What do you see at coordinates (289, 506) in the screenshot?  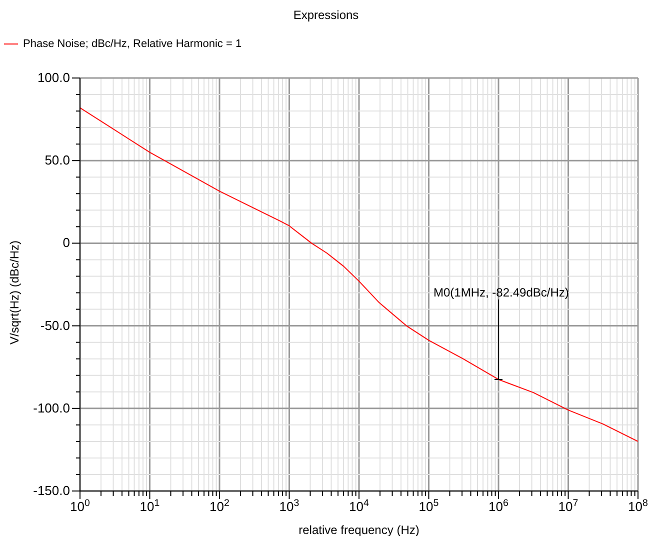 I see `x-tick-label: 10$^{3}$` at bounding box center [289, 506].